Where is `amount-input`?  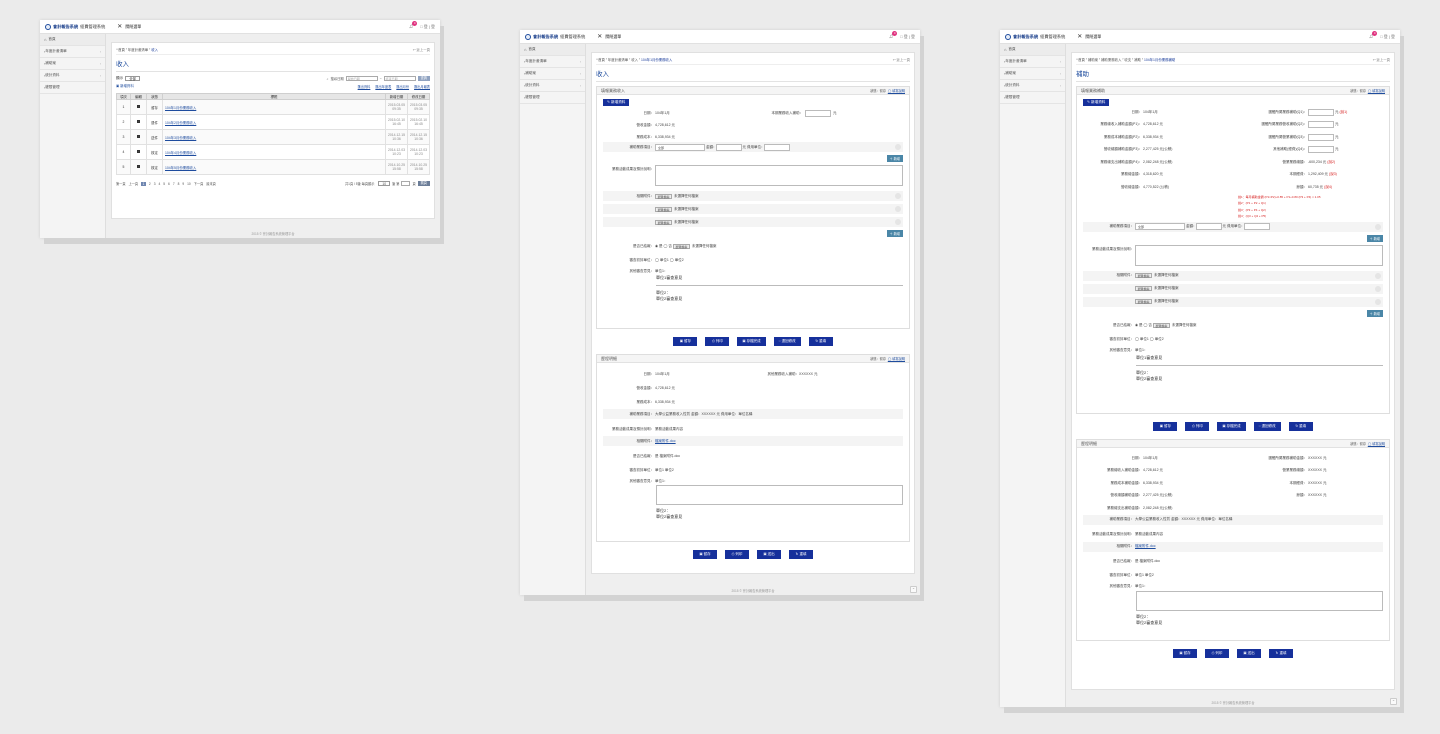 amount-input is located at coordinates (1209, 226).